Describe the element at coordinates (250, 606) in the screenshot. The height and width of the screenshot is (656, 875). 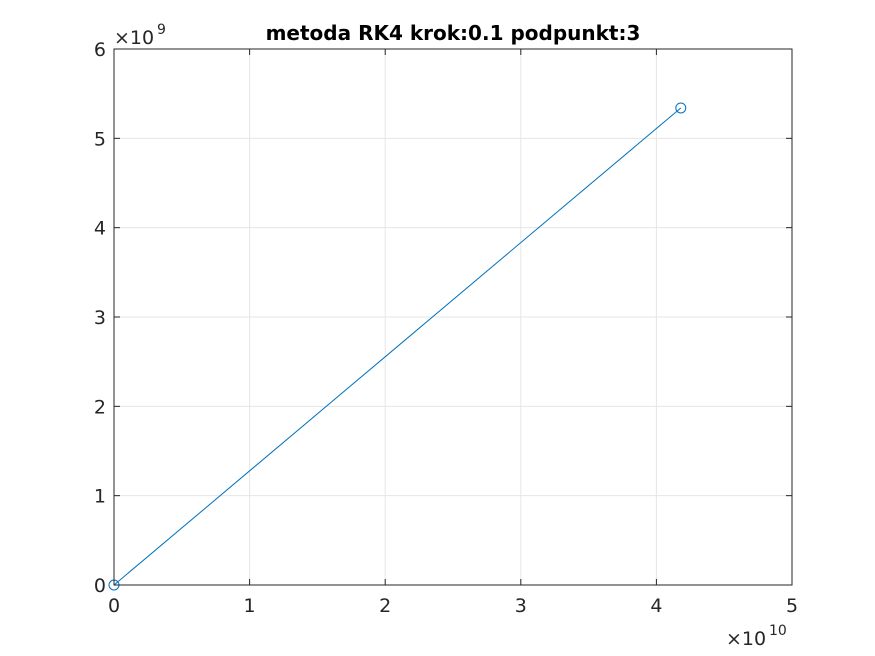
I see `x-tick-label: 1` at that location.